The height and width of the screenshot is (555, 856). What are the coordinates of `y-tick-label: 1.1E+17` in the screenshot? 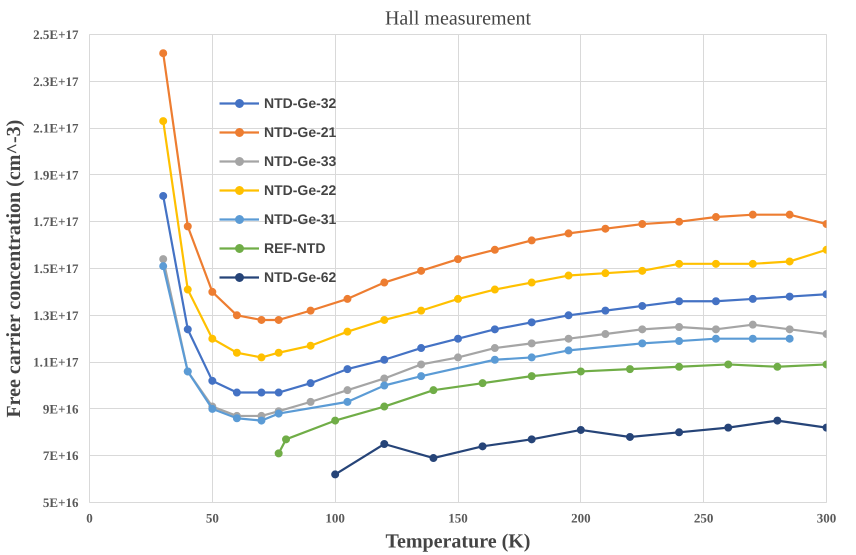 It's located at (56, 362).